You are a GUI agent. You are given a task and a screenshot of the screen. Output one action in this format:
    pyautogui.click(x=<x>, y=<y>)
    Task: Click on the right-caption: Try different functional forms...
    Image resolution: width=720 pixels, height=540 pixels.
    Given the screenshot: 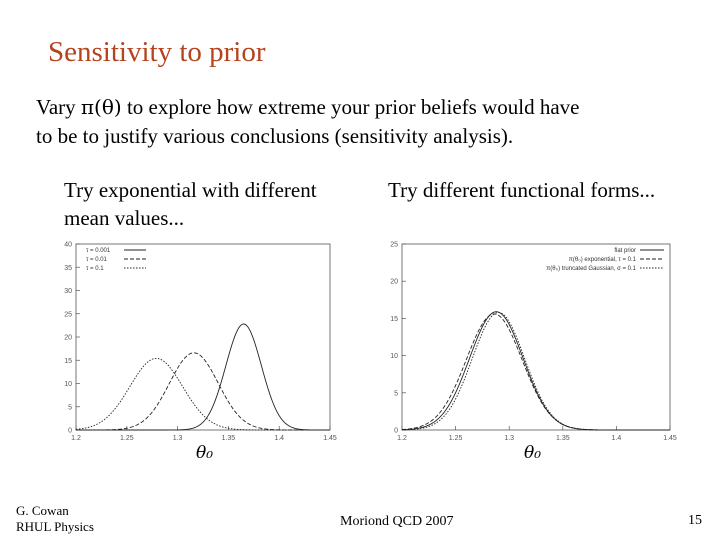 What is the action you would take?
    pyautogui.click(x=522, y=190)
    